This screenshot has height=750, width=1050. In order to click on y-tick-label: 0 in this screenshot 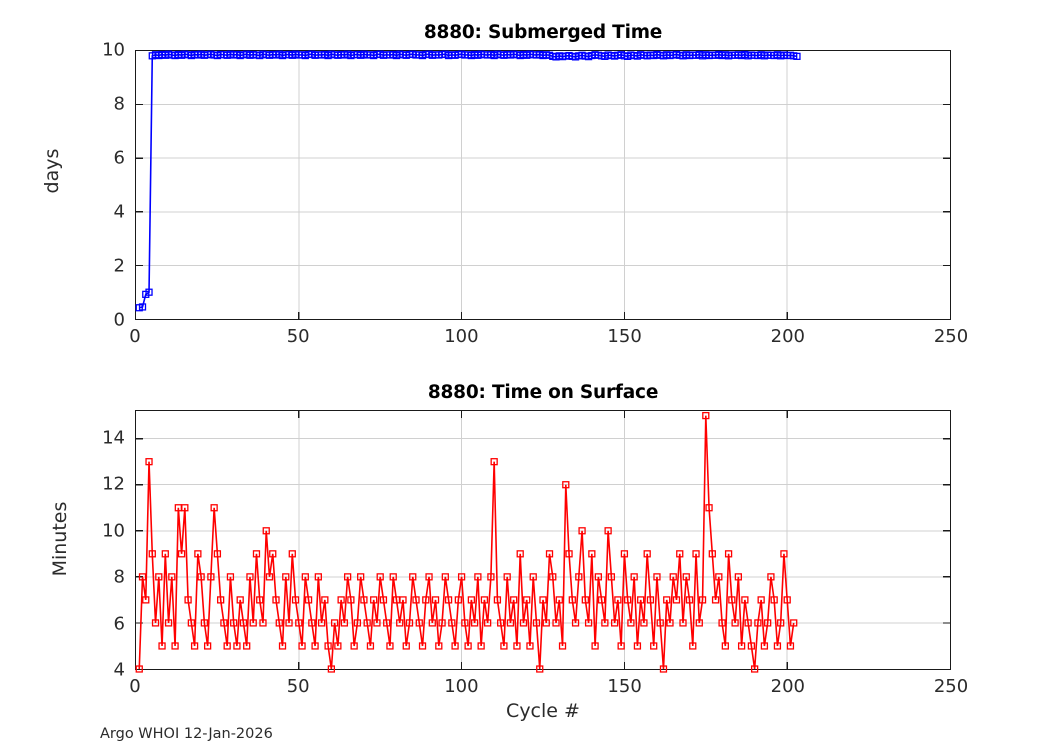, I will do `click(119, 320)`.